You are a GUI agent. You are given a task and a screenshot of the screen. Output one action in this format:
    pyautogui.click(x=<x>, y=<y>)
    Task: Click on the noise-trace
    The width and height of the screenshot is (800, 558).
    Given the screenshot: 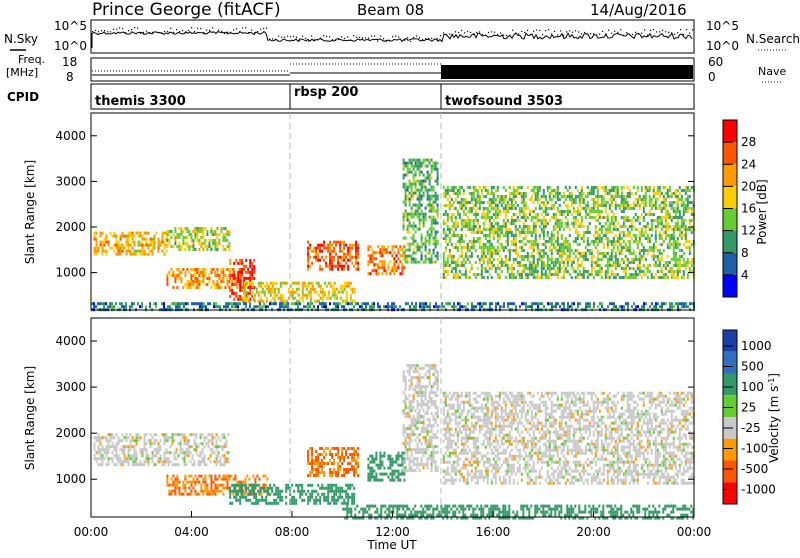 What is the action you would take?
    pyautogui.click(x=392, y=37)
    